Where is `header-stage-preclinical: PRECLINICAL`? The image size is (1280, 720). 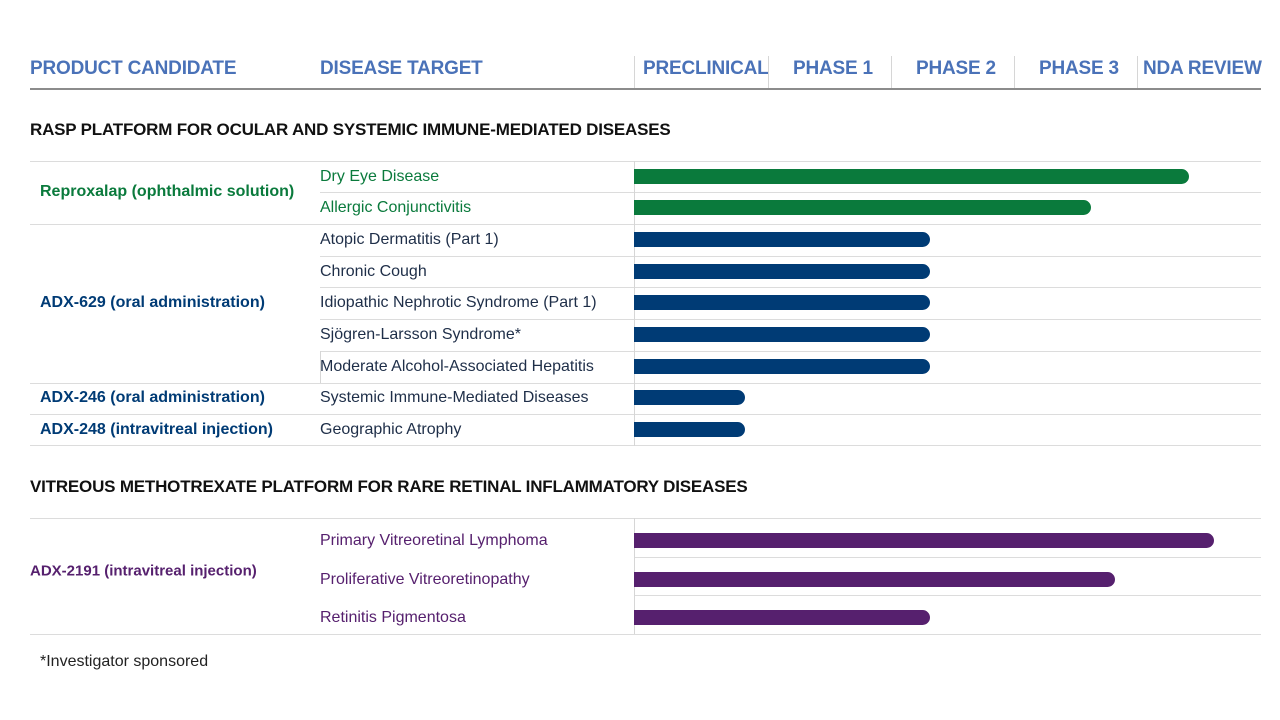 header-stage-preclinical: PRECLINICAL is located at coordinates (706, 68).